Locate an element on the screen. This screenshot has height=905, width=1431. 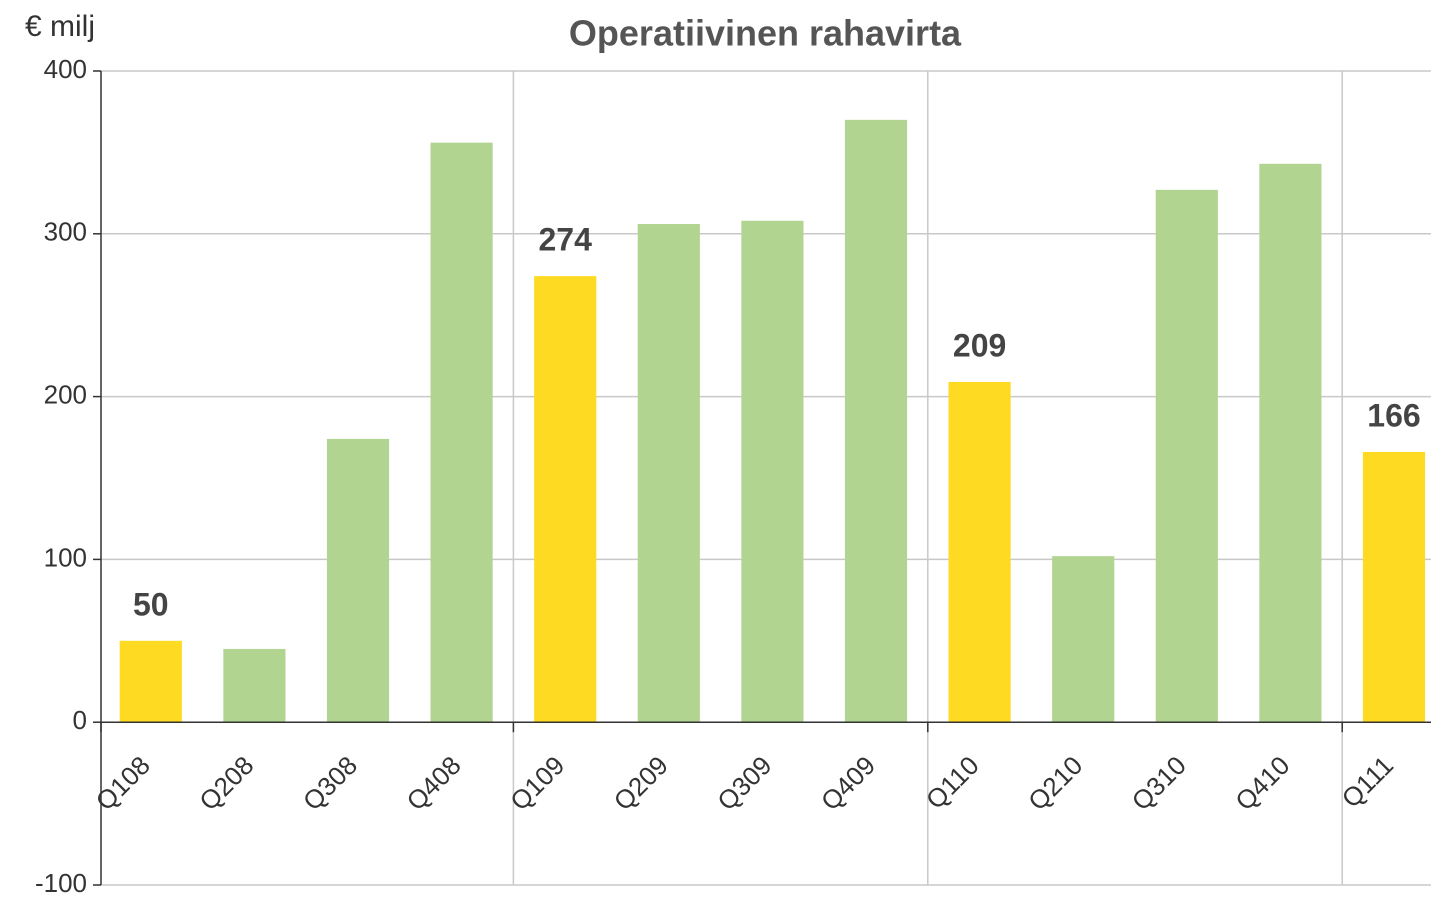
data-label: 50 is located at coordinates (151, 604).